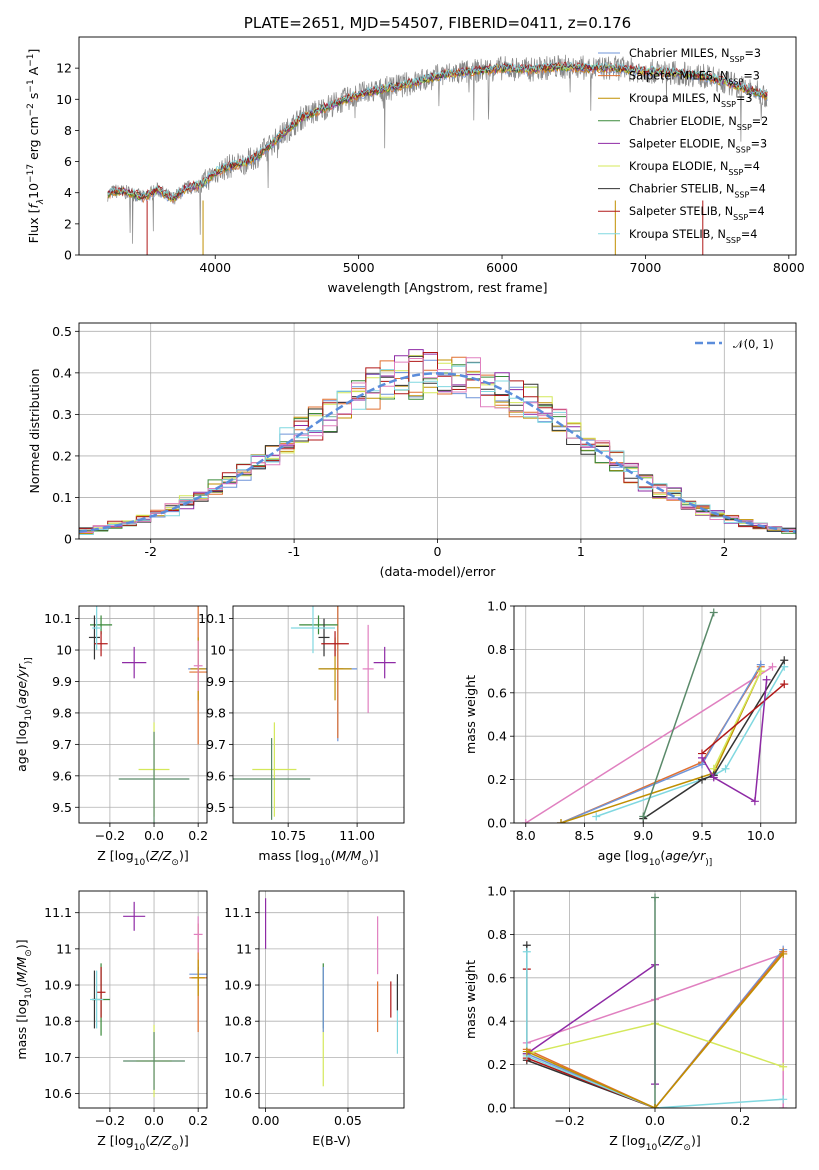  What do you see at coordinates (33, 140) in the screenshot?
I see `label-part: erg cm` at bounding box center [33, 140].